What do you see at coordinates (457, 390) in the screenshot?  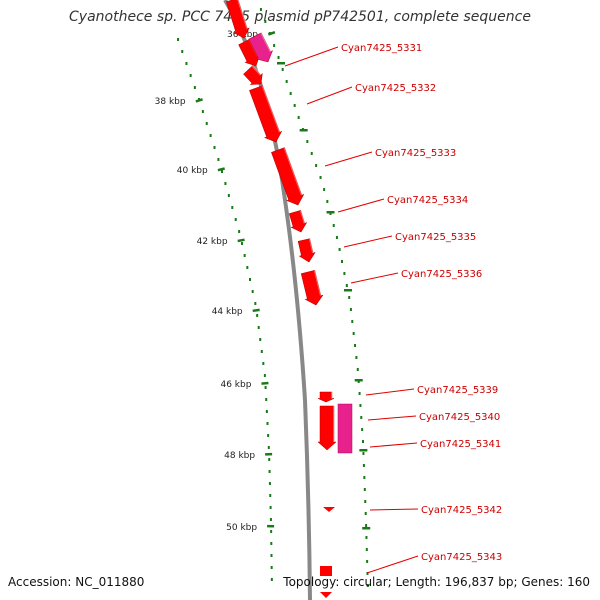 I see `gene-label: Cyan7425_5339` at bounding box center [457, 390].